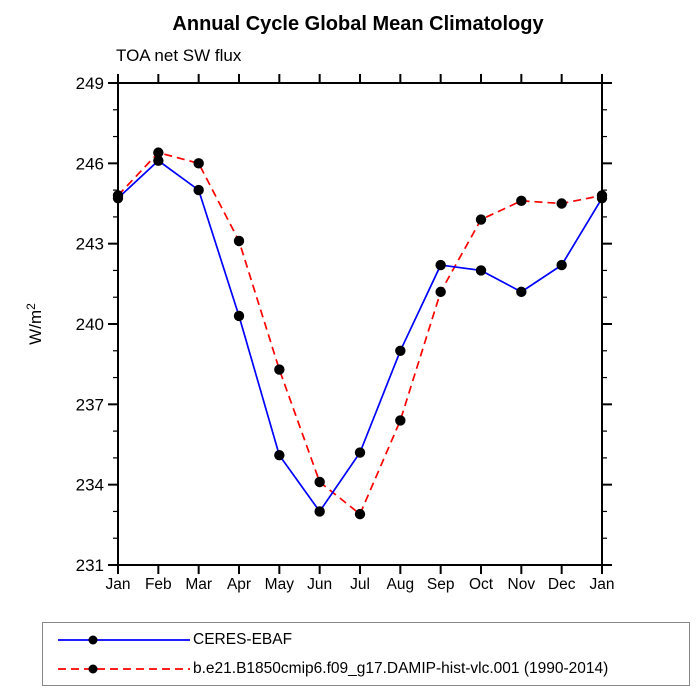 The image size is (700, 700). What do you see at coordinates (562, 584) in the screenshot?
I see `x-tick-label: Dec` at bounding box center [562, 584].